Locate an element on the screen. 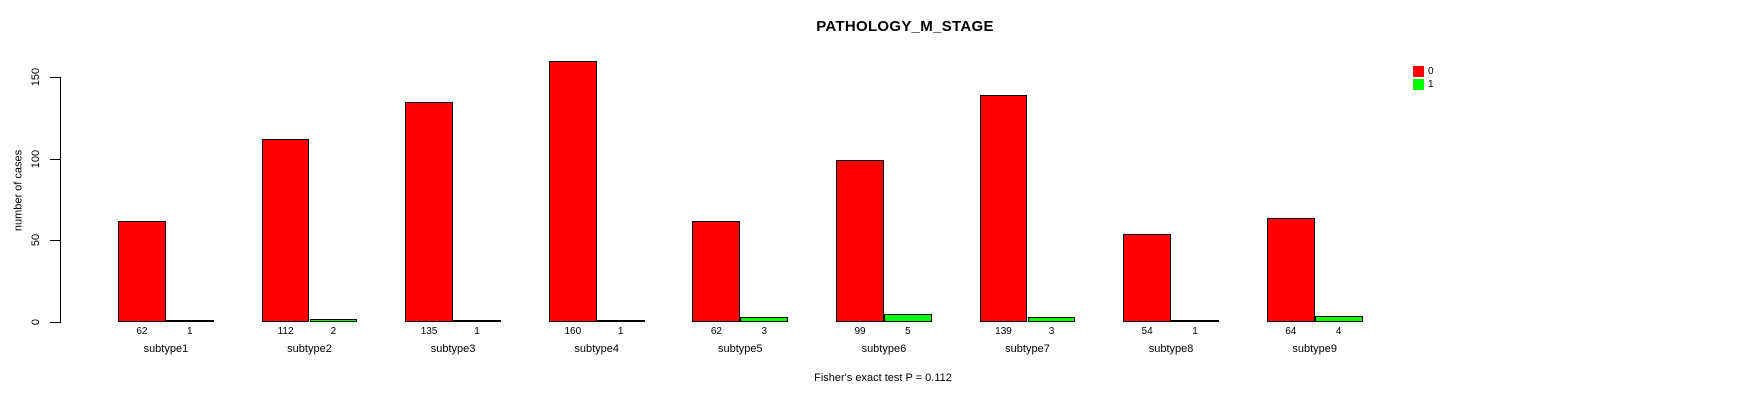 The height and width of the screenshot is (400, 1740). x-axis-category-label: subtype1 is located at coordinates (166, 349).